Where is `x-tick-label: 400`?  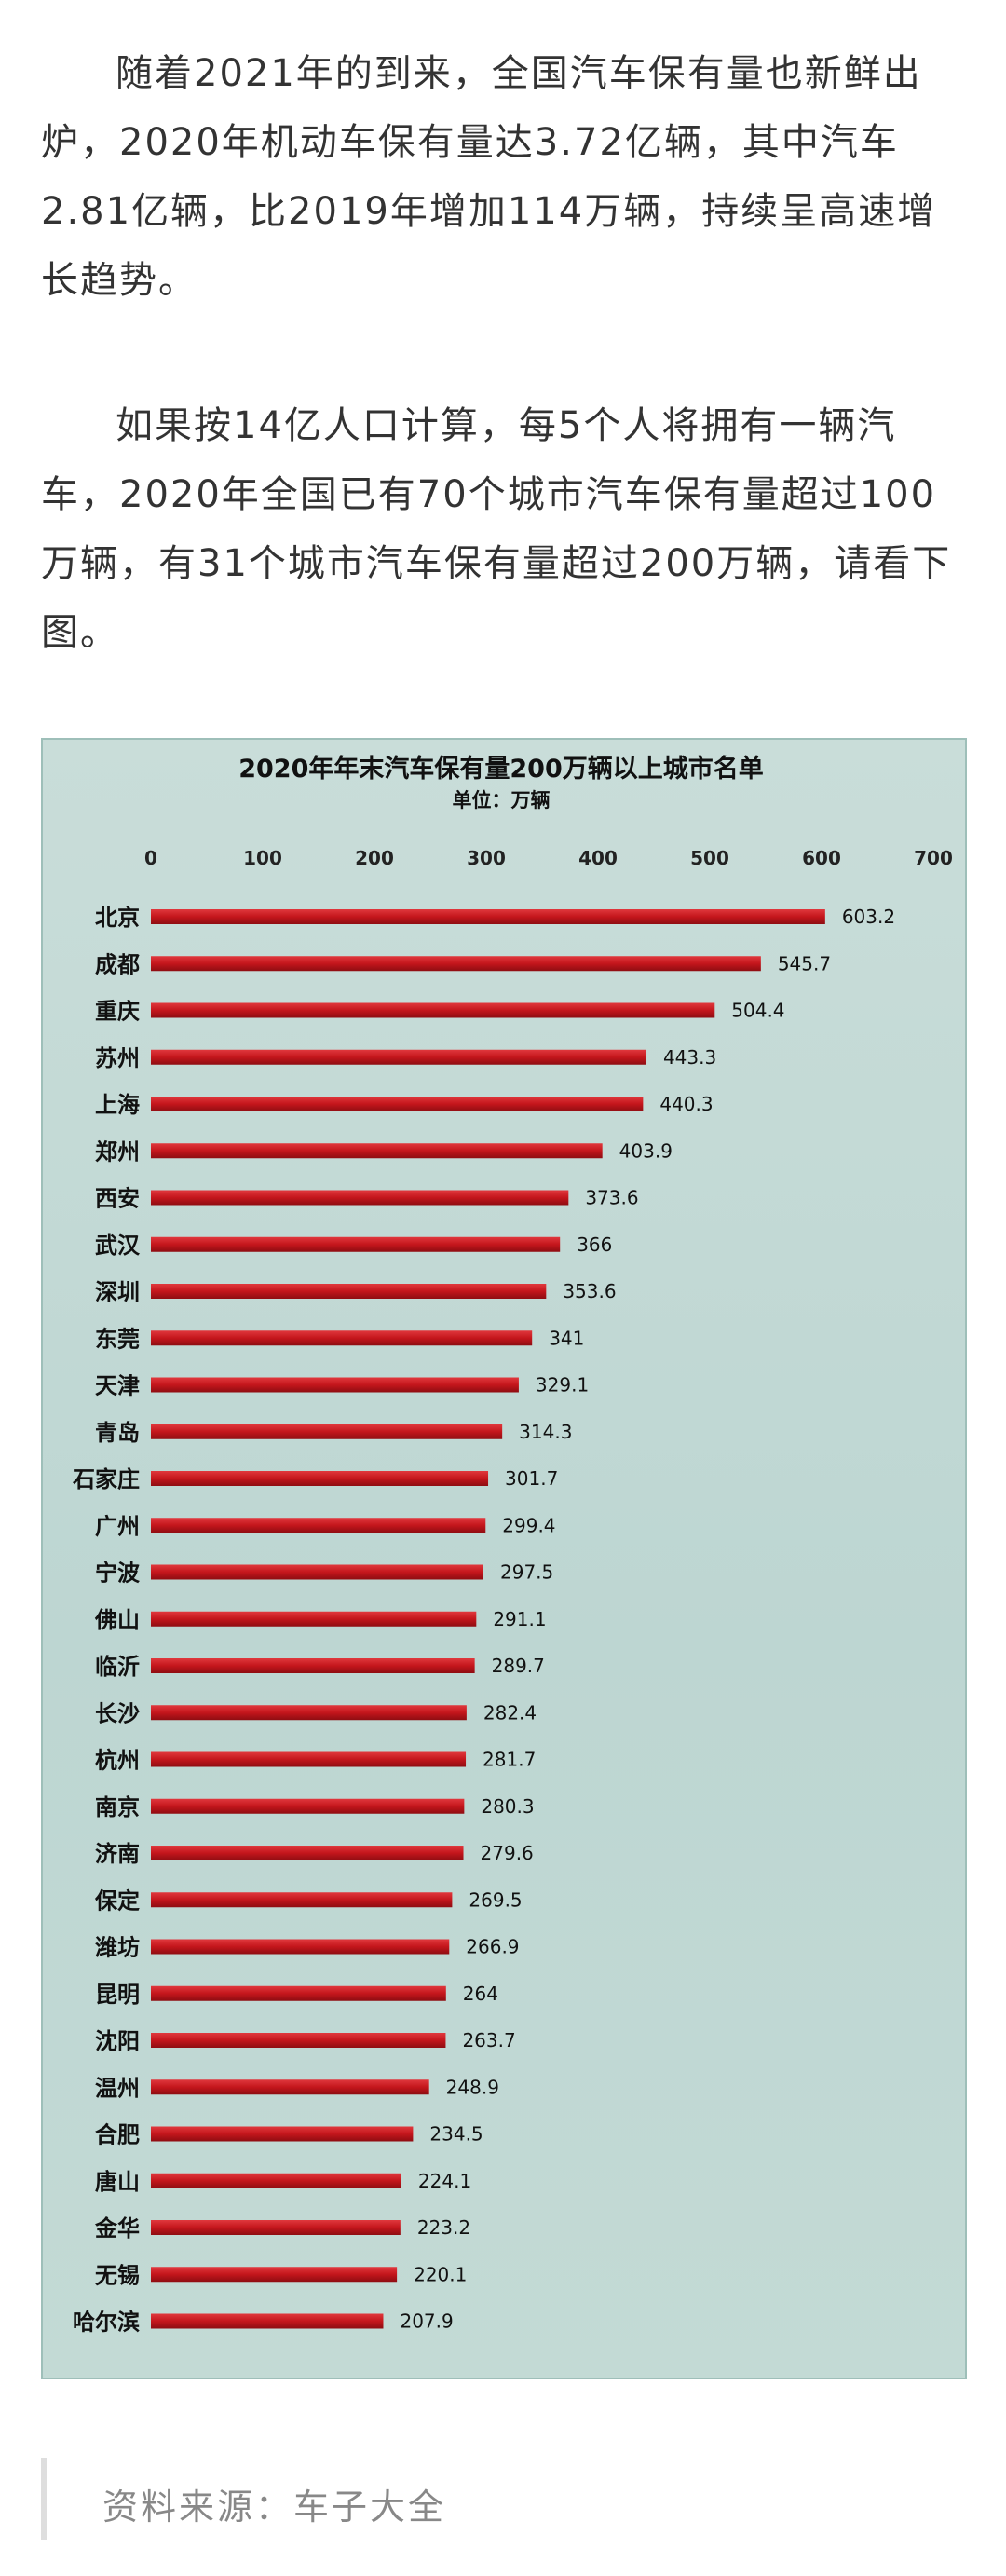 x-tick-label: 400 is located at coordinates (598, 858).